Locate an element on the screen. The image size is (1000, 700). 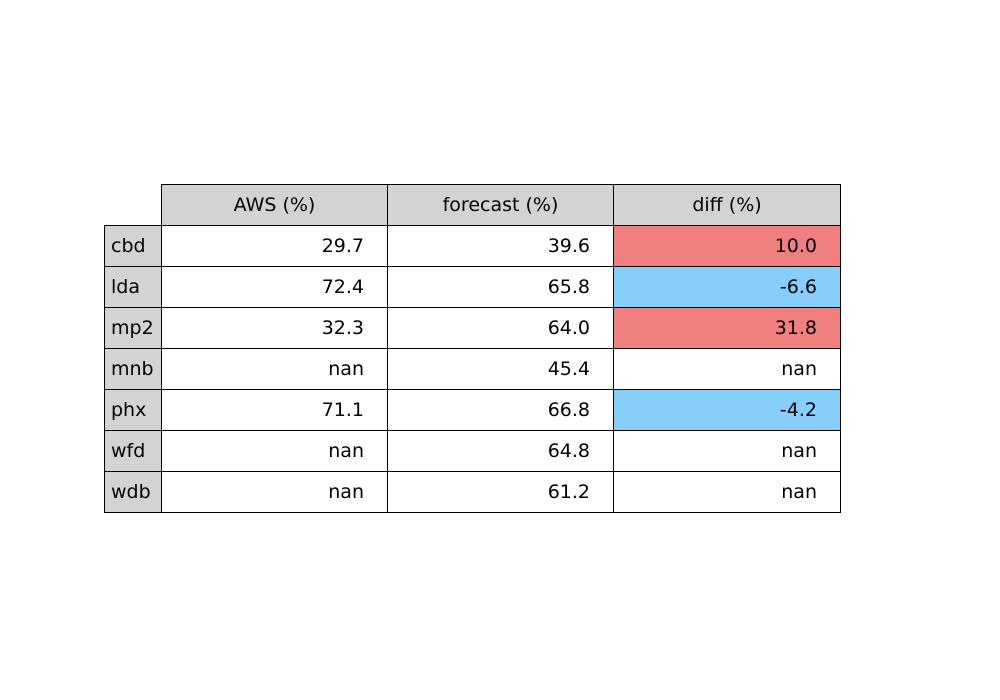
row-header: lda is located at coordinates (133, 287).